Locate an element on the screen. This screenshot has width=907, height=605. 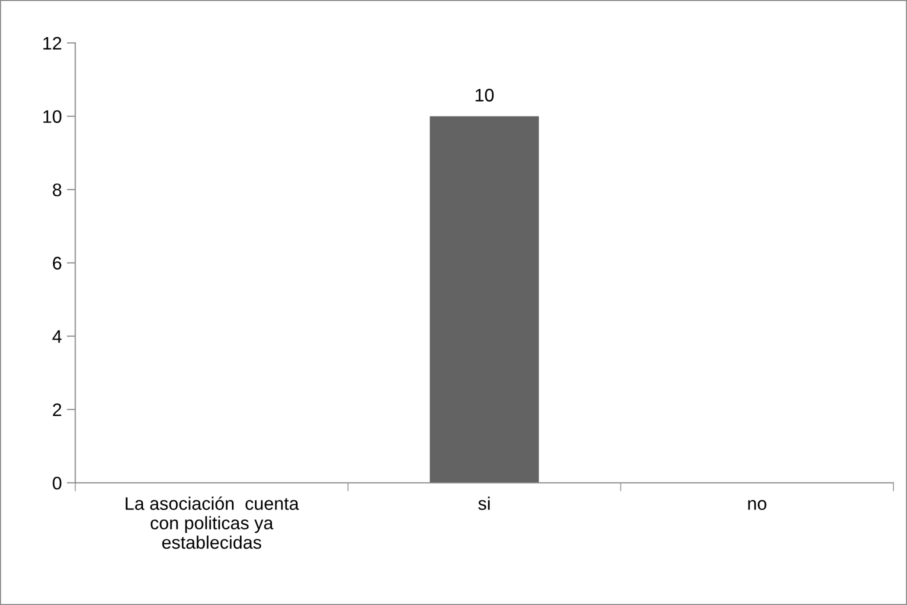
y-tick-label: 10 is located at coordinates (52, 116).